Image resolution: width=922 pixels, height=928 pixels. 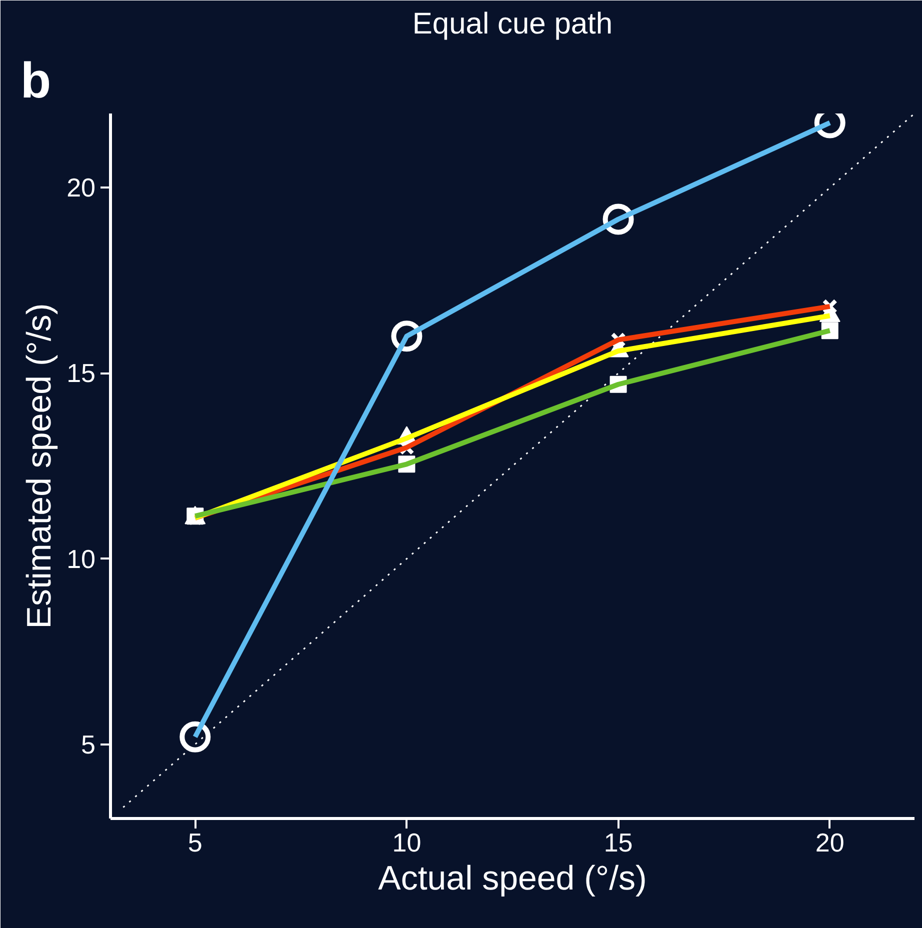 What do you see at coordinates (512, 24) in the screenshot?
I see `chart-title: Equal cue path` at bounding box center [512, 24].